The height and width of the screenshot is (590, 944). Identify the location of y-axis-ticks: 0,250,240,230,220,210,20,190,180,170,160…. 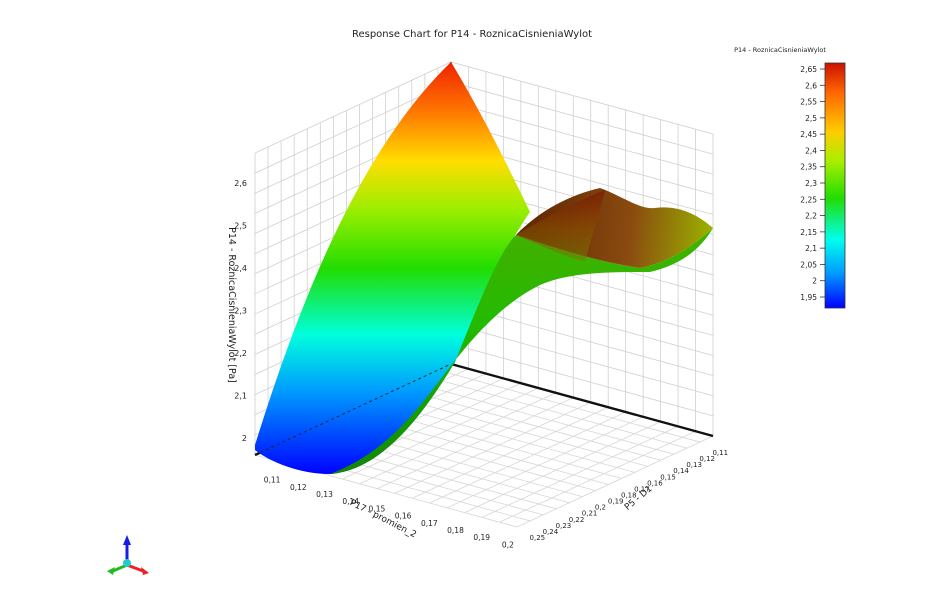
(629, 495).